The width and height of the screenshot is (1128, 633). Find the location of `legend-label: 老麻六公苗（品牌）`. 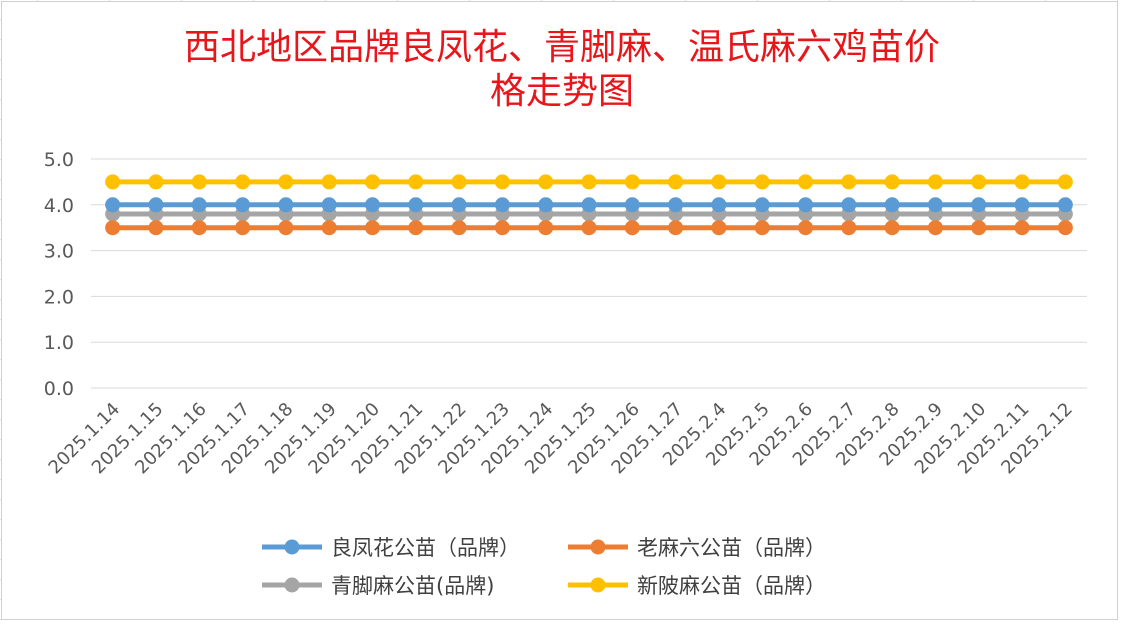

legend-label: 老麻六公苗（品牌） is located at coordinates (731, 548).